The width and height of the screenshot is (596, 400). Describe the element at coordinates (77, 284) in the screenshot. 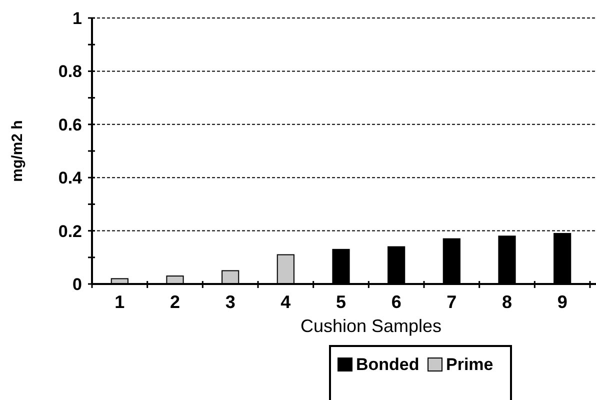

I see `y-tick-label: 0` at that location.